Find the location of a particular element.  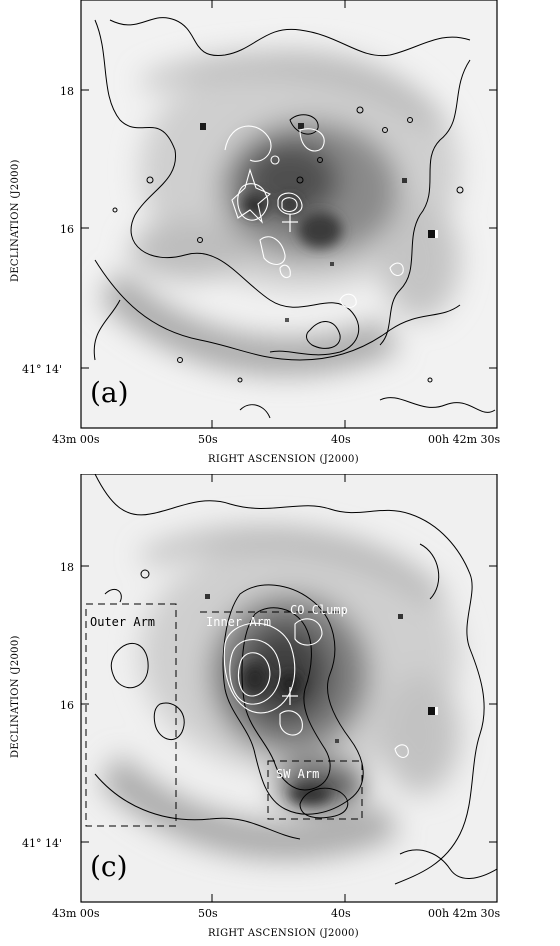

panel-c-xtick-42m30s: 00h 42m 30s is located at coordinates (464, 913).